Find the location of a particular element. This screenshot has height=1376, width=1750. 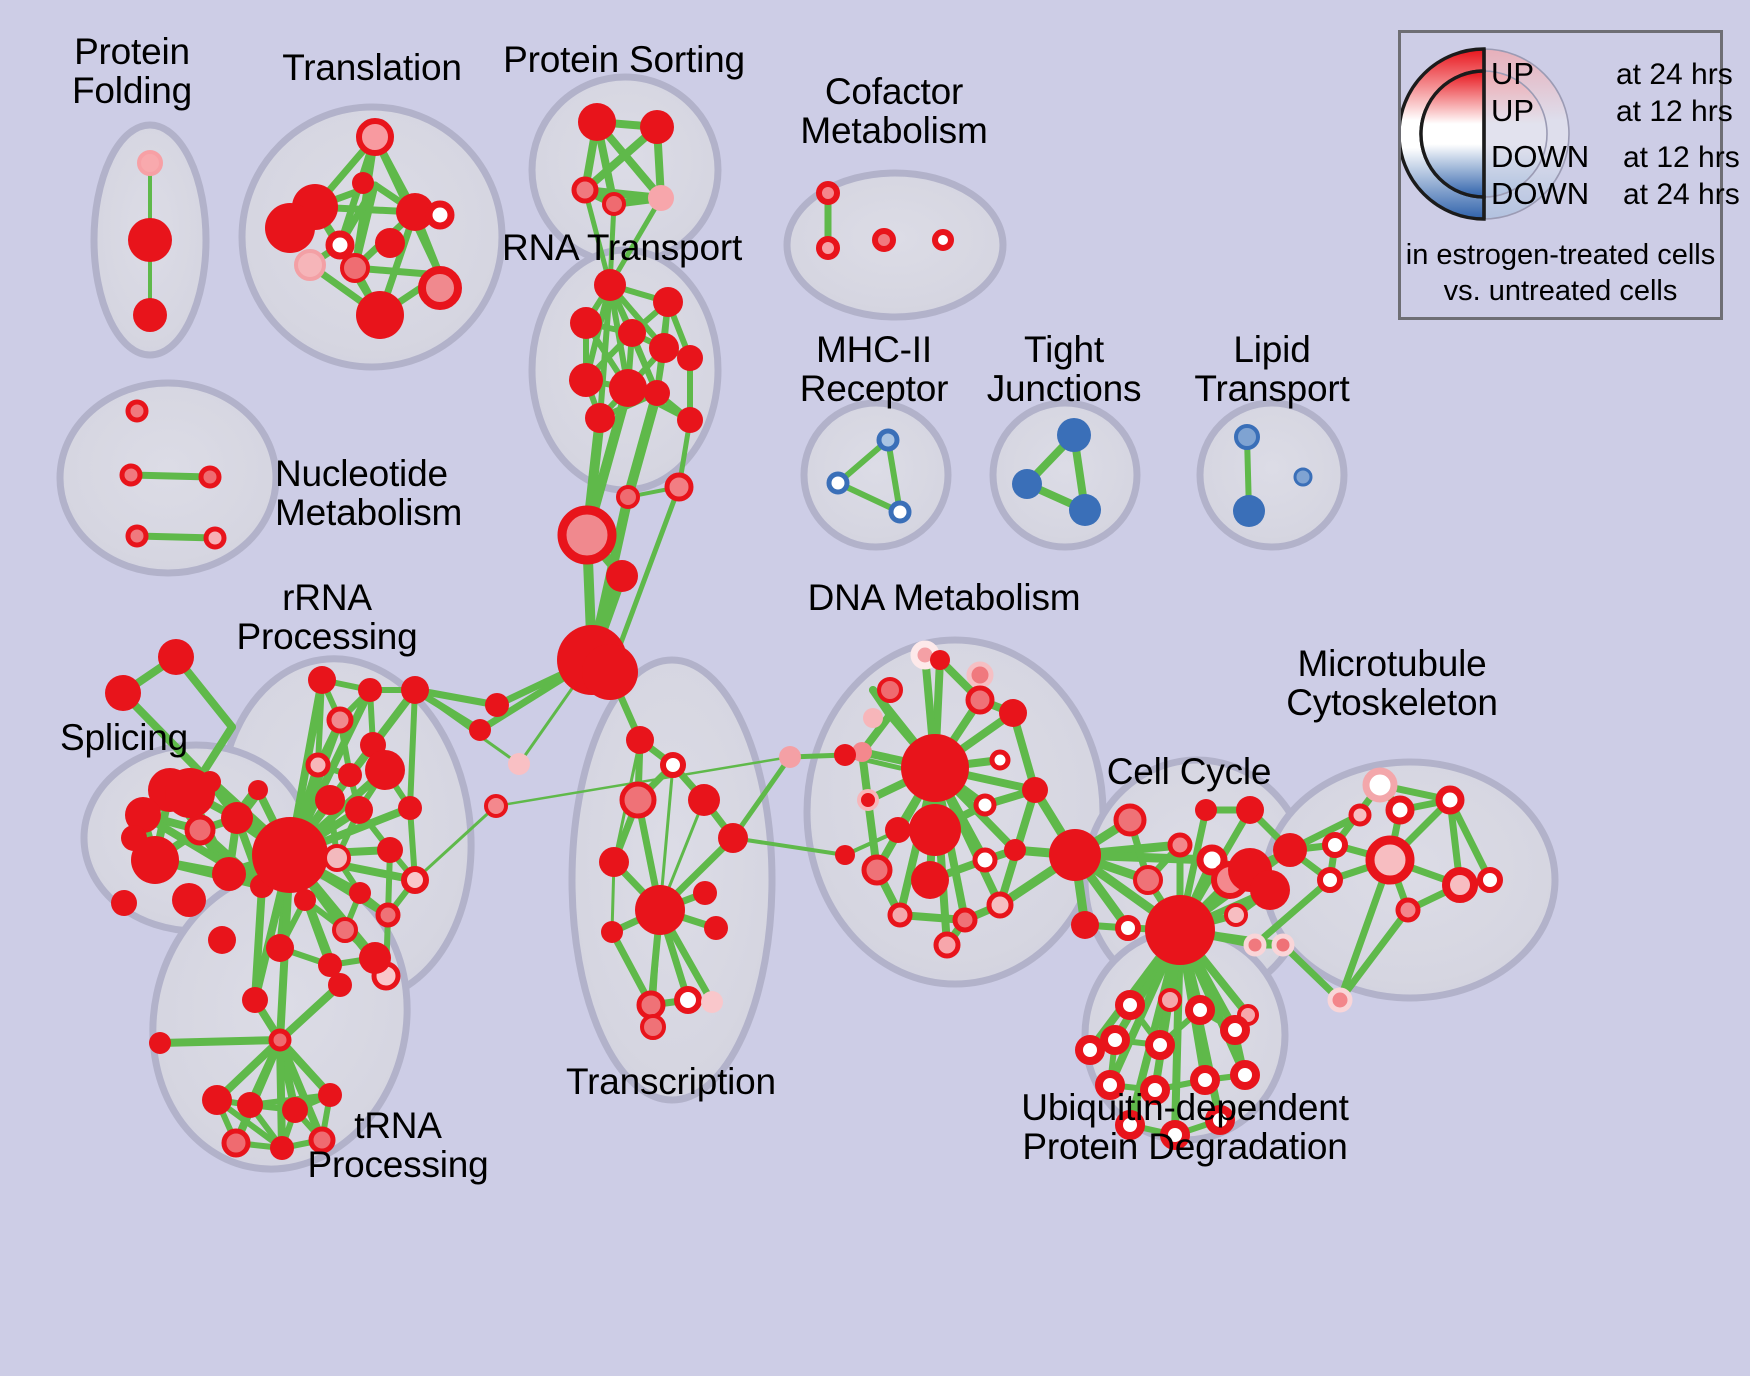

legend-caption-line2: vs. untreated cells is located at coordinates (1560, 291).